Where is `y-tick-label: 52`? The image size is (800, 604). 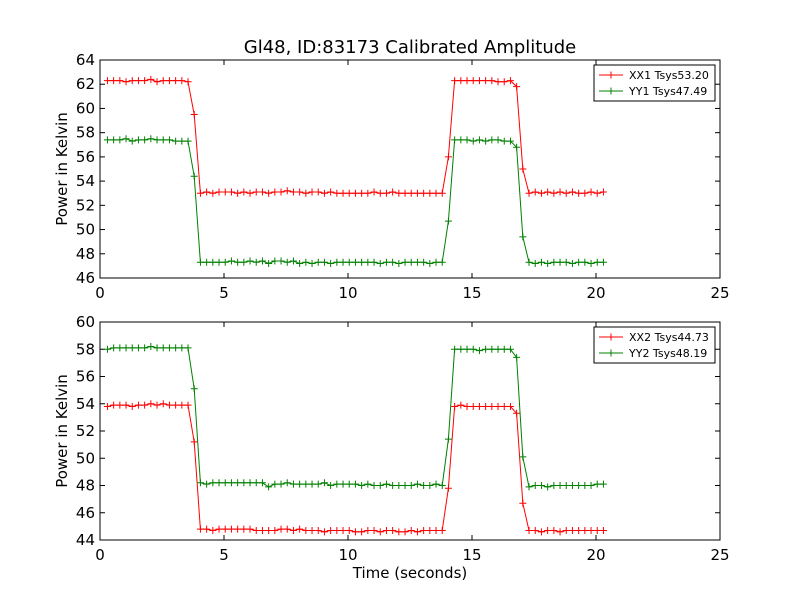 y-tick-label: 52 is located at coordinates (85, 205).